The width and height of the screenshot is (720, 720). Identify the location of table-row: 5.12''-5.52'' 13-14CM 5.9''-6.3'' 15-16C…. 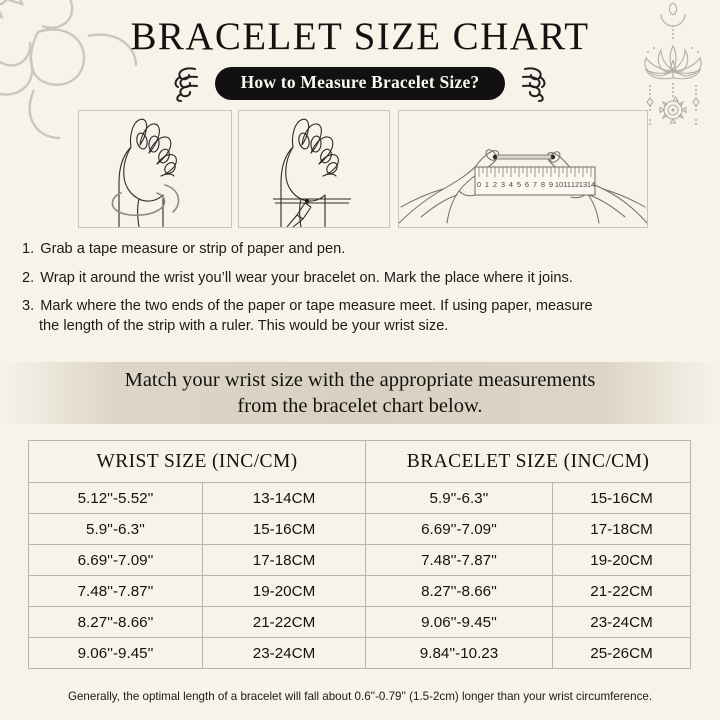
(360, 498).